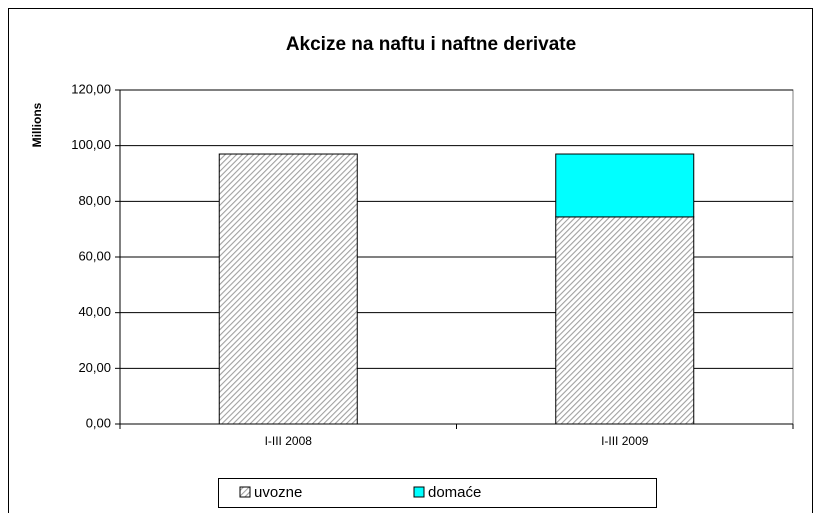  Describe the element at coordinates (289, 441) in the screenshot. I see `x-tick-label: I-III 2008` at that location.